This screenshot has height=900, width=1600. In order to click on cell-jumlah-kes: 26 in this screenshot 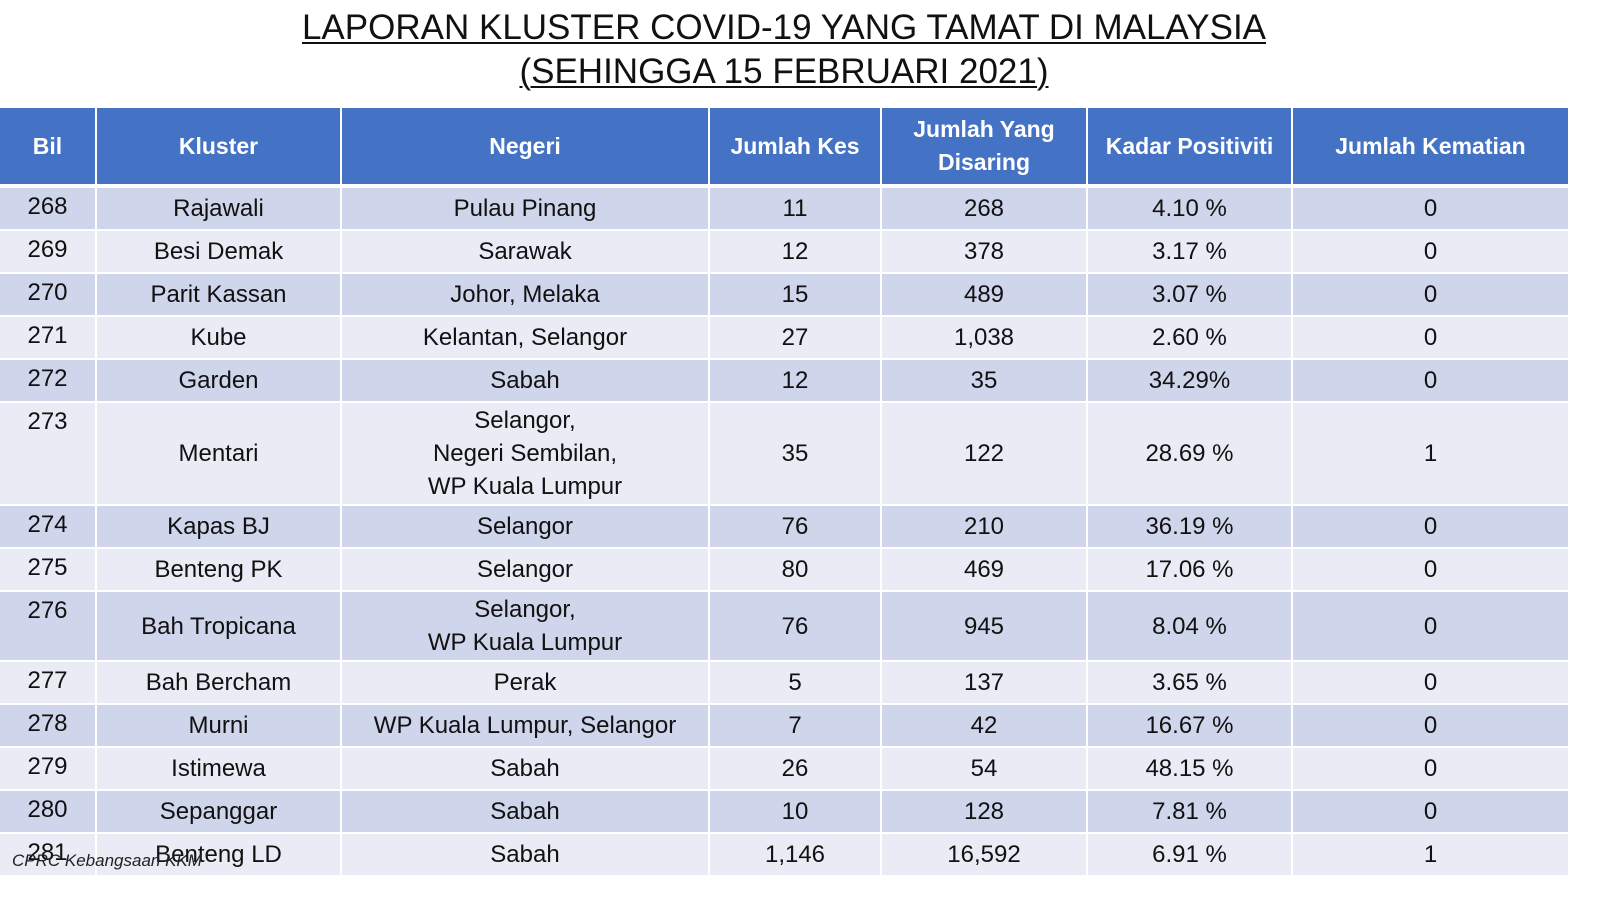, I will do `click(795, 769)`.